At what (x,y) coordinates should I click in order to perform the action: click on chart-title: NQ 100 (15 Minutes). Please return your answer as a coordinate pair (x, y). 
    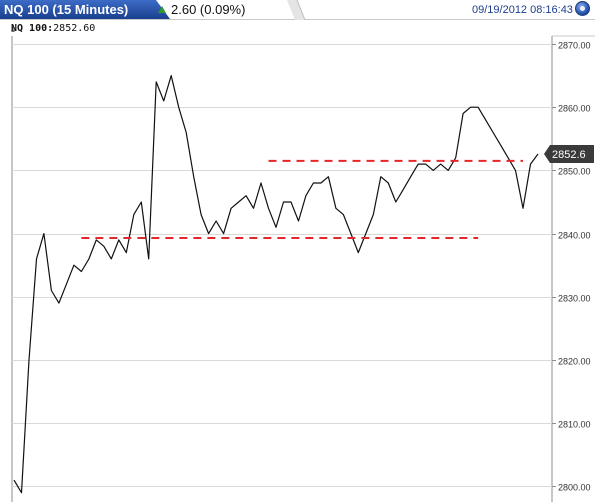
    Looking at the image, I should click on (66, 9).